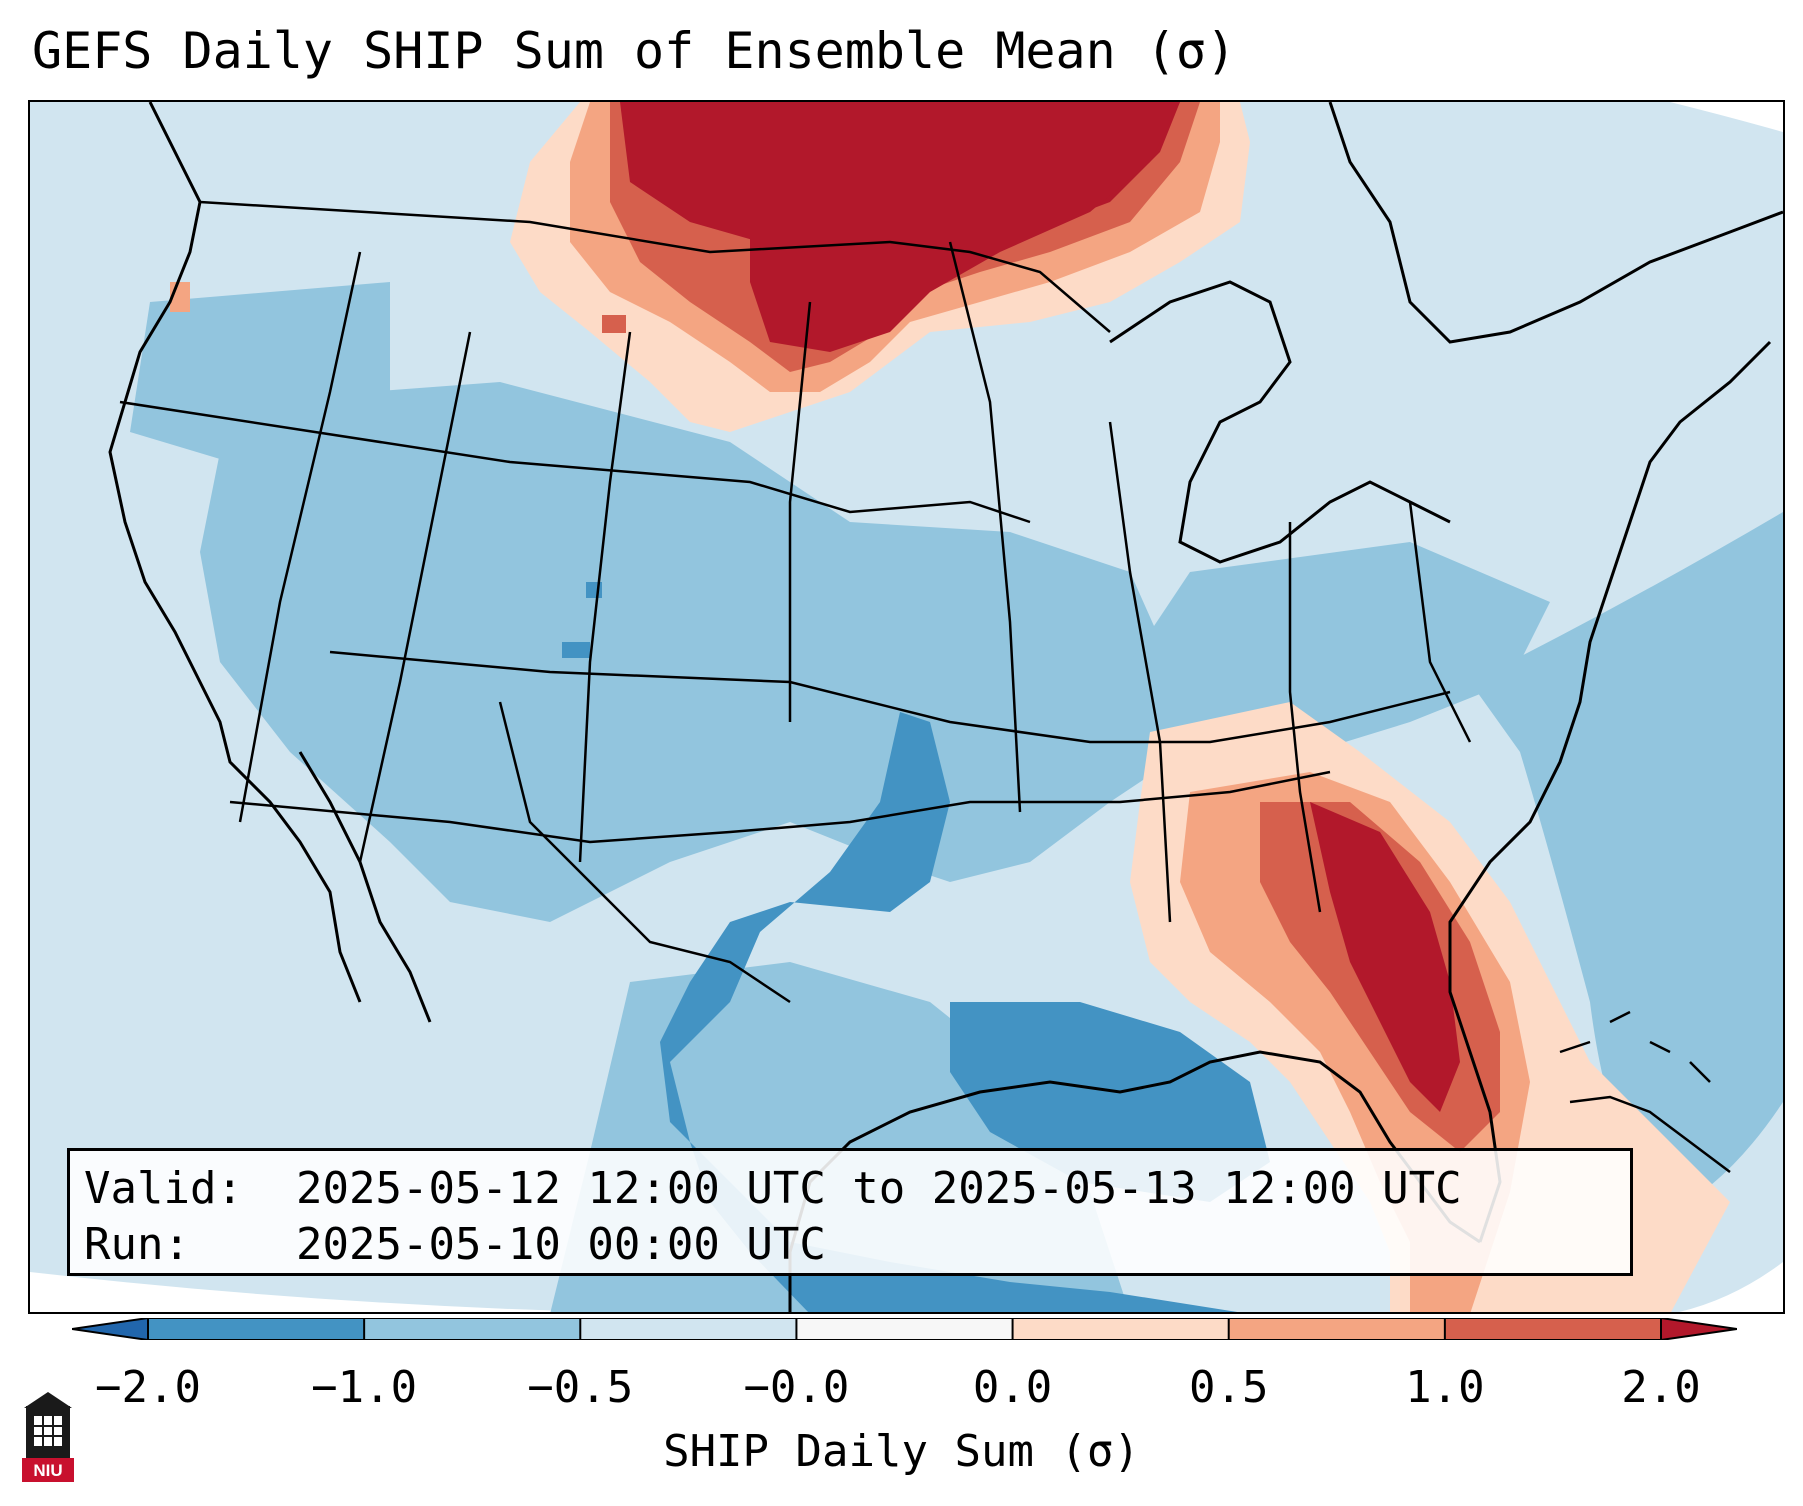  What do you see at coordinates (1385, 957) in the screenshot?
I see `southeast-positive-core` at bounding box center [1385, 957].